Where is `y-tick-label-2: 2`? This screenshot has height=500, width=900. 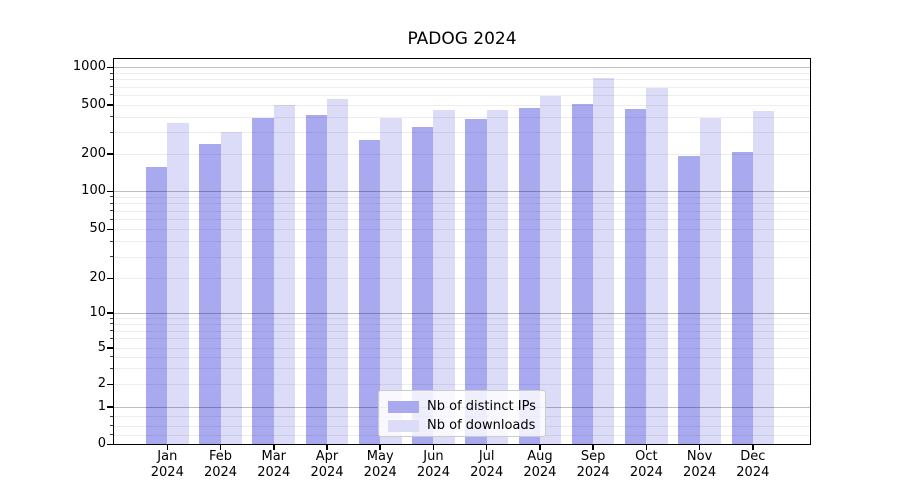 y-tick-label-2: 2 is located at coordinates (101, 384).